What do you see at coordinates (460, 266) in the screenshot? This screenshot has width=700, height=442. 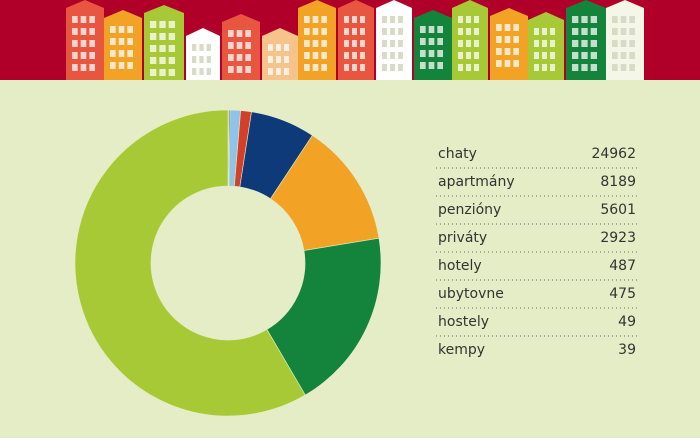 I see `legend-label: hotely` at bounding box center [460, 266].